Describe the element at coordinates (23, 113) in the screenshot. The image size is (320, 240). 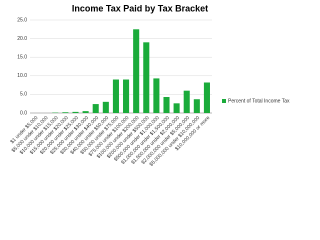
I see `y-tick-label: 0.0` at that location.